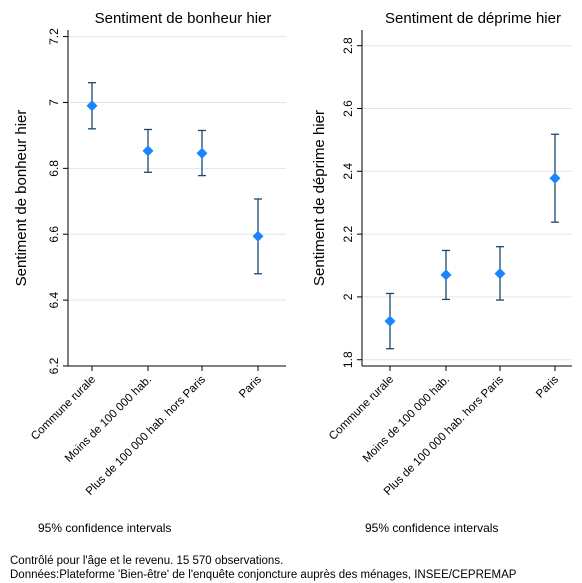 The image size is (582, 583). What do you see at coordinates (54, 234) in the screenshot?
I see `y-tick-label: 6.6` at bounding box center [54, 234].